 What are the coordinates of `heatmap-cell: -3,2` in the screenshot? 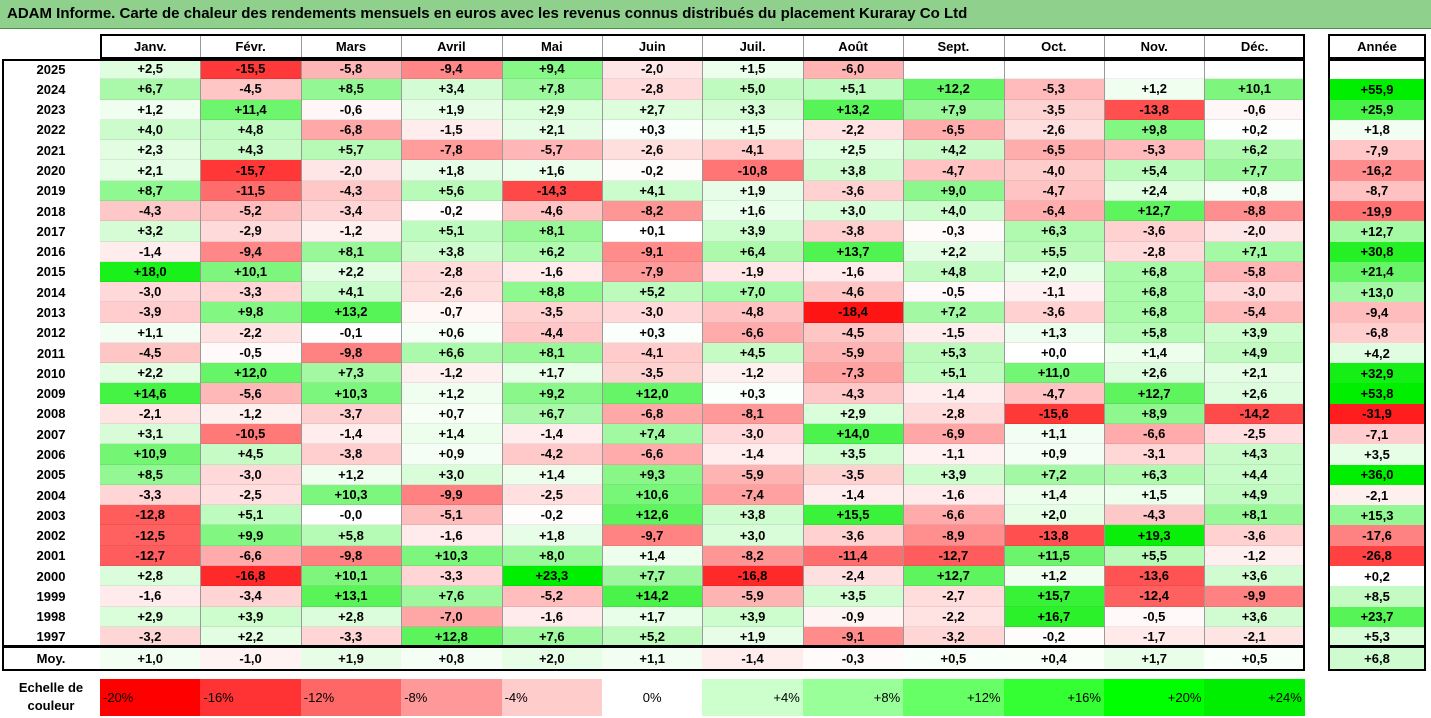 It's located at (953, 637).